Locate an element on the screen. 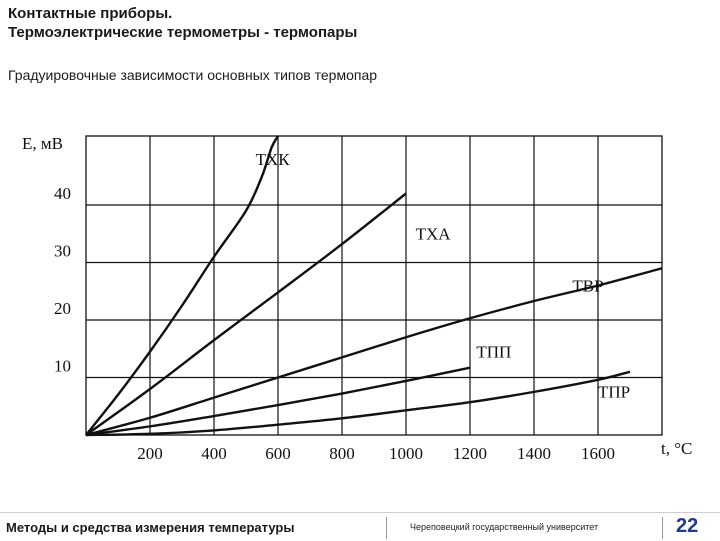 The image size is (720, 541). x-tick-label: 1000 is located at coordinates (406, 453).